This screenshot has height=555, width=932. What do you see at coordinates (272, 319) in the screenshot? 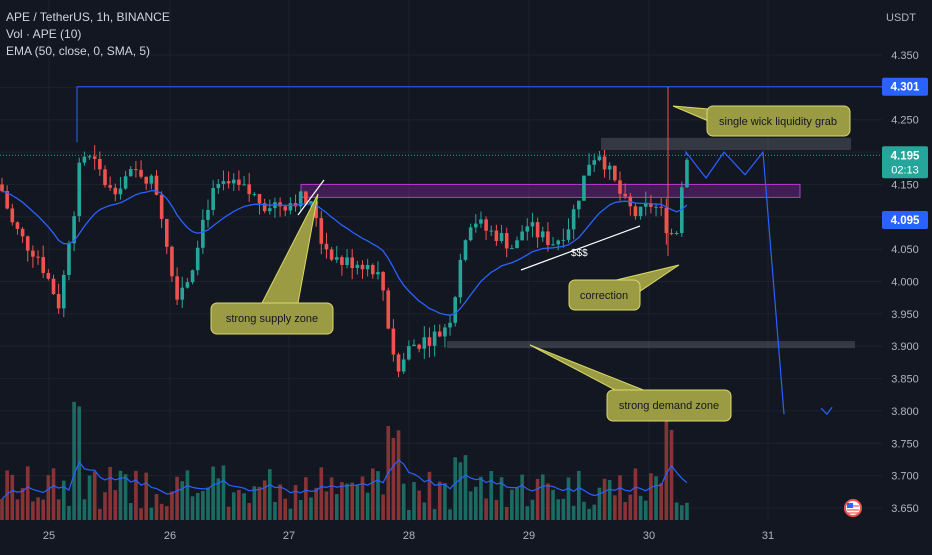
I see `callout-supply-text: strong supply zone` at bounding box center [272, 319].